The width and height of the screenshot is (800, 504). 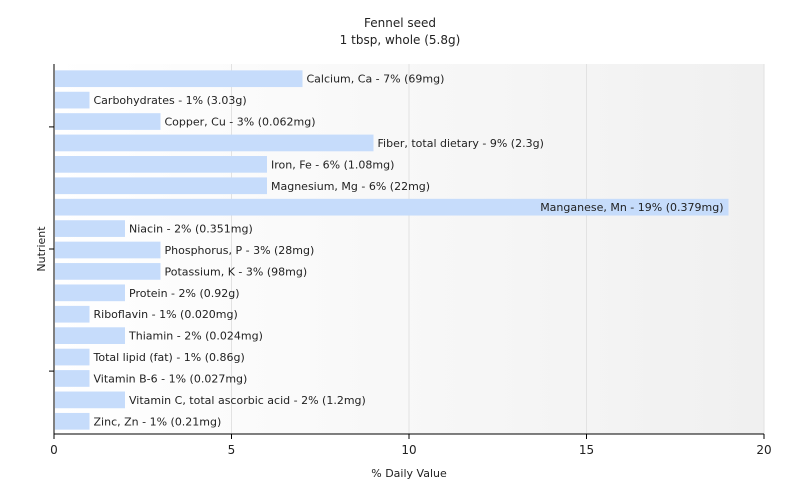 I want to click on bar-label: Copper, Cu - 3% (0.062mg), so click(x=240, y=122).